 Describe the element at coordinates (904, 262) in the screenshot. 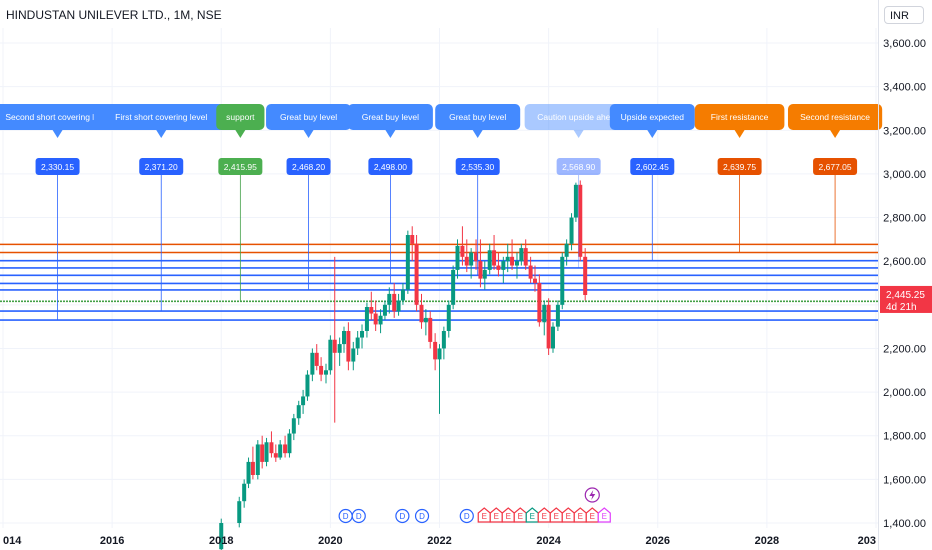

I see `y-tick-label: 2,600.00` at that location.